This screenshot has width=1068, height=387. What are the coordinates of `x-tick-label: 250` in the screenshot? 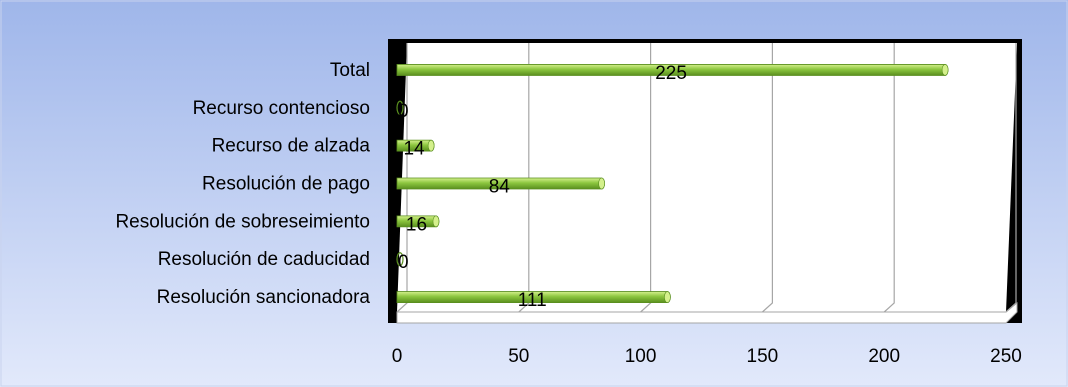 It's located at (1006, 356).